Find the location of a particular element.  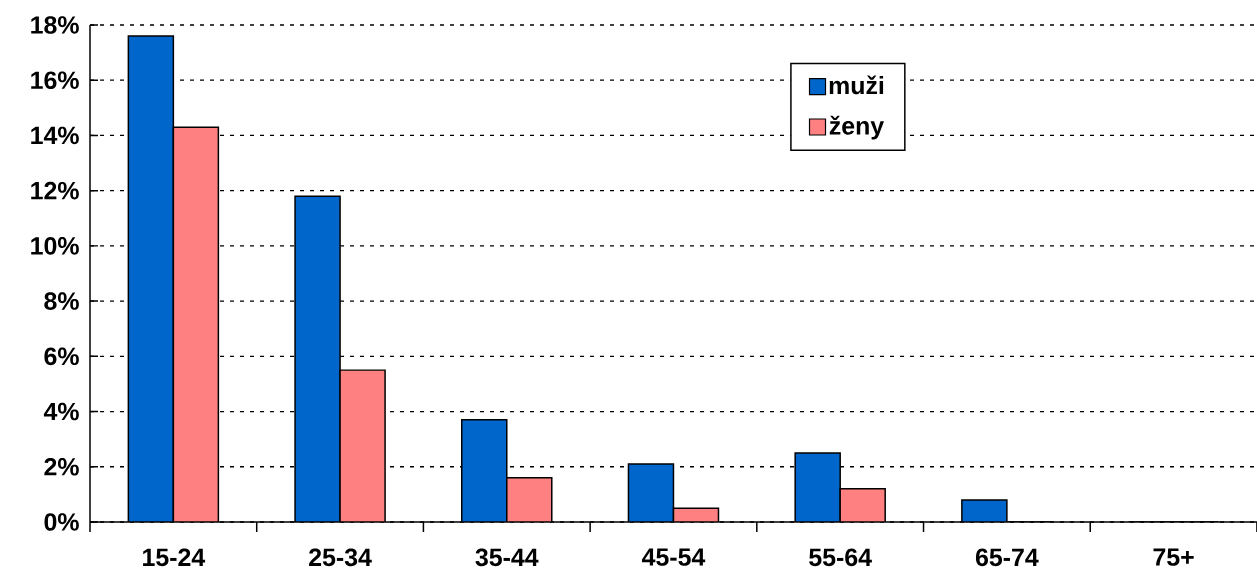

y-tick-label: 12% is located at coordinates (55, 190).